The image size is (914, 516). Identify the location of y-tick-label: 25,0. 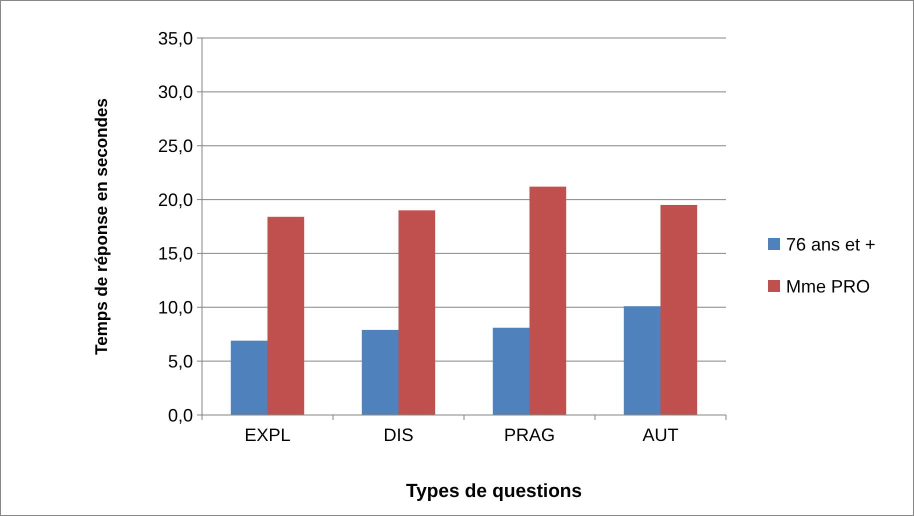
(175, 146).